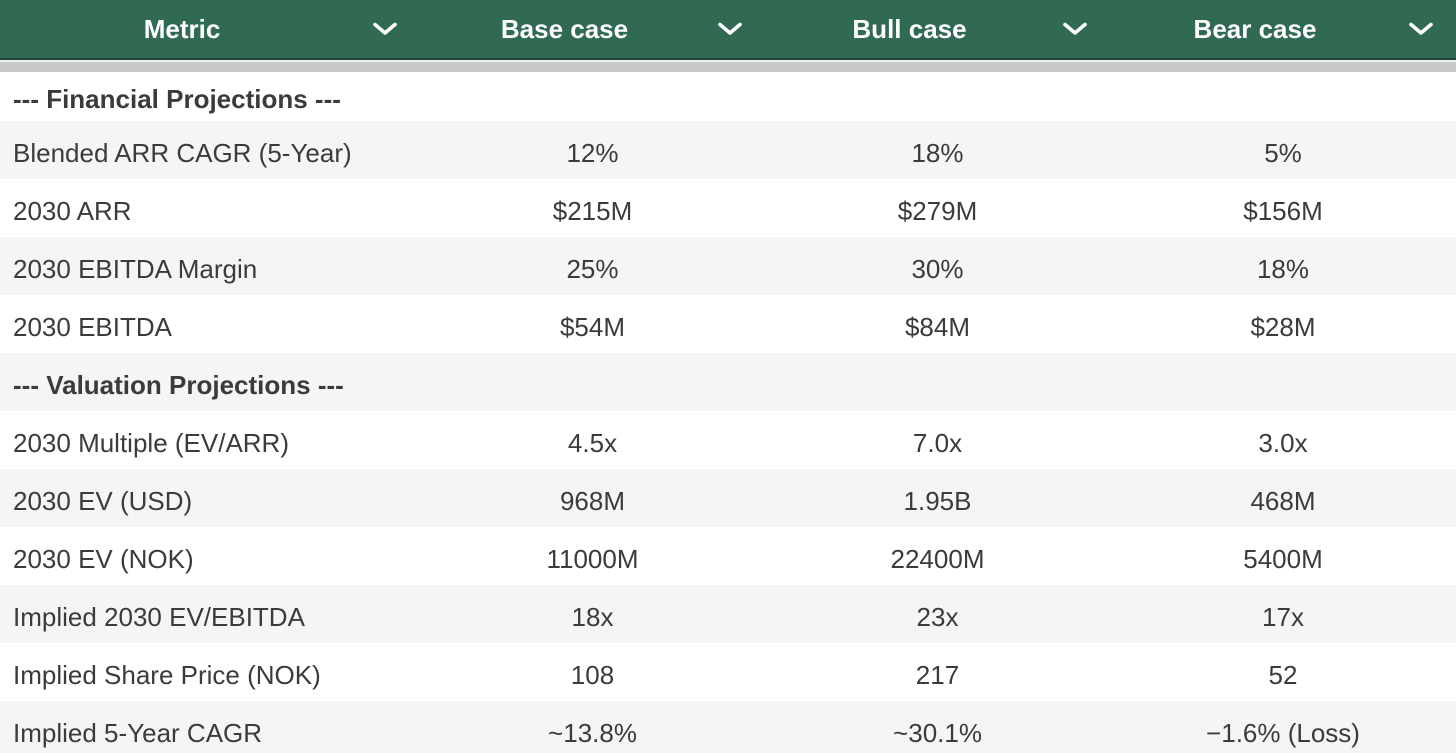 This screenshot has height=753, width=1456. What do you see at coordinates (937, 616) in the screenshot?
I see `bull-case-cell: 23x` at bounding box center [937, 616].